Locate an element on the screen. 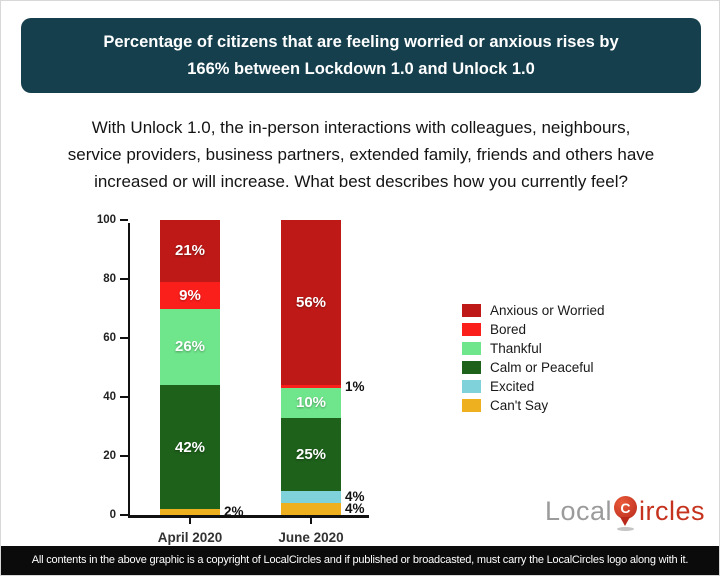 Image resolution: width=720 pixels, height=576 pixels. legend-label: Excited is located at coordinates (512, 386).